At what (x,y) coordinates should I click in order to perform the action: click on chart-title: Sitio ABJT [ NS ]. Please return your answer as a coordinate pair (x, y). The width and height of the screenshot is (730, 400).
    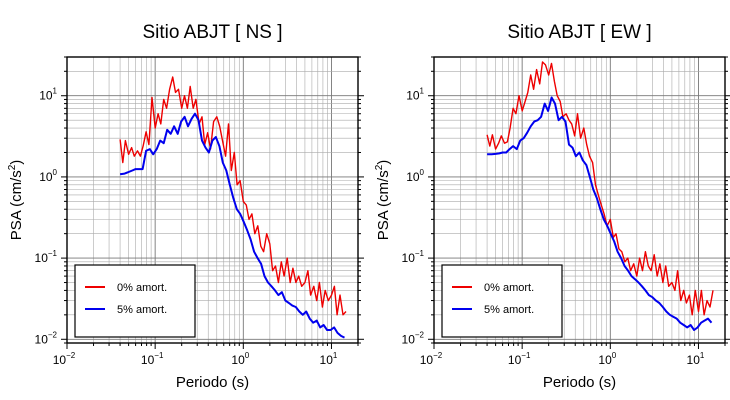
    Looking at the image, I should click on (212, 32).